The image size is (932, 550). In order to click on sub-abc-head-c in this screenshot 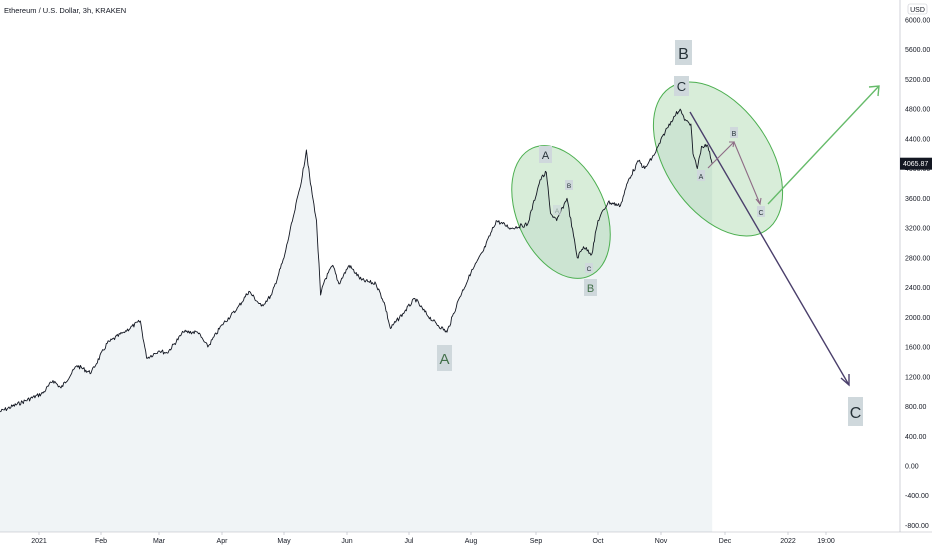, I will do `click(758, 201)`.